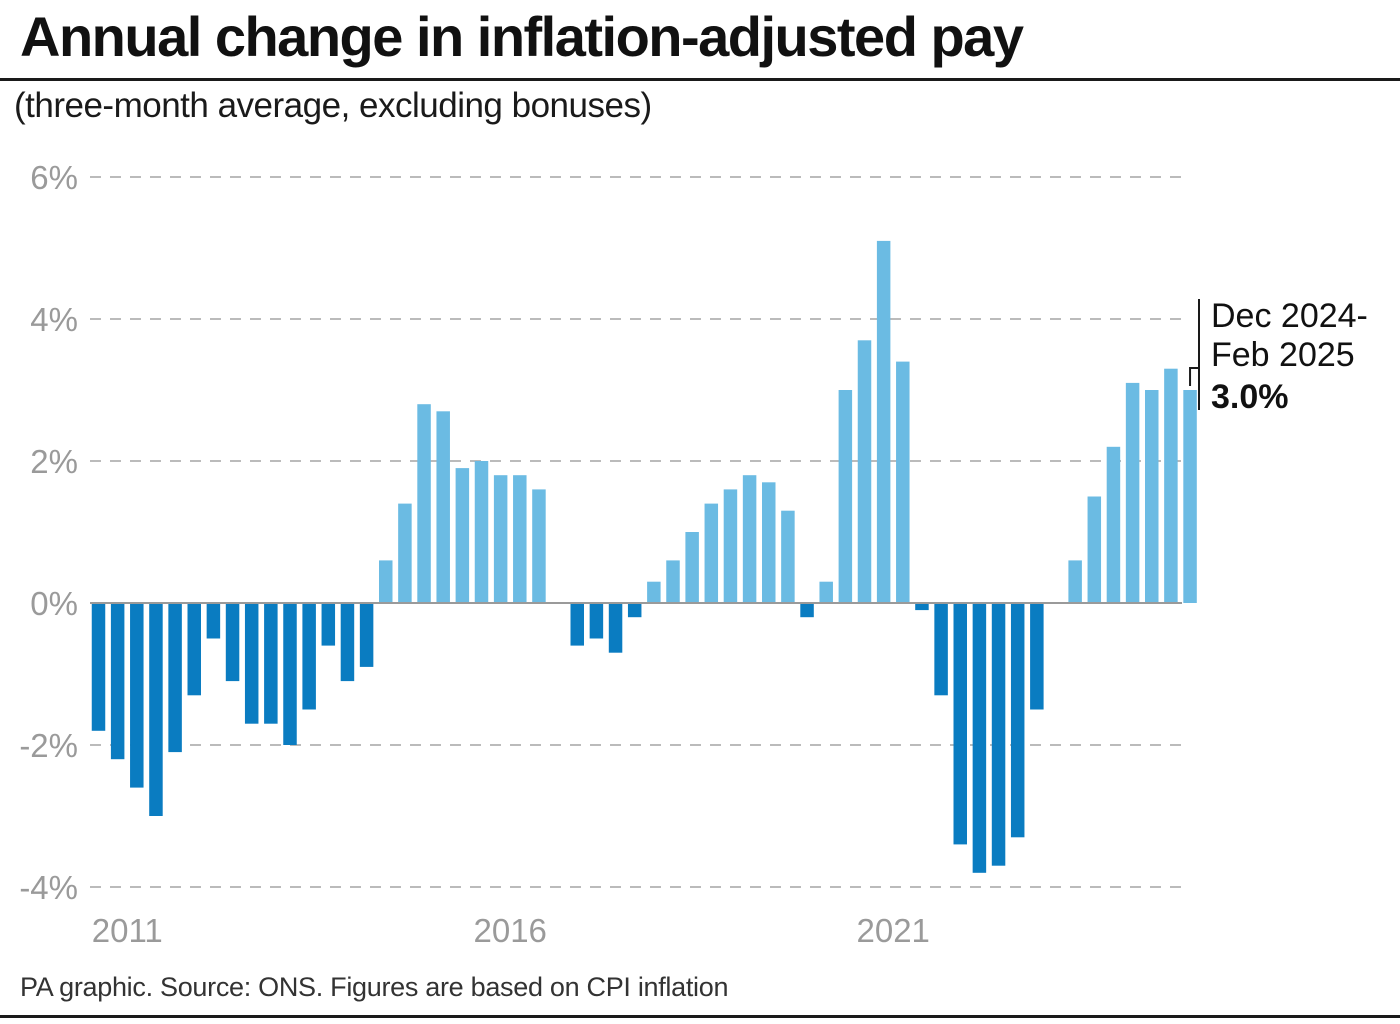  Describe the element at coordinates (127, 930) in the screenshot. I see `x-tick-label: 2011` at that location.